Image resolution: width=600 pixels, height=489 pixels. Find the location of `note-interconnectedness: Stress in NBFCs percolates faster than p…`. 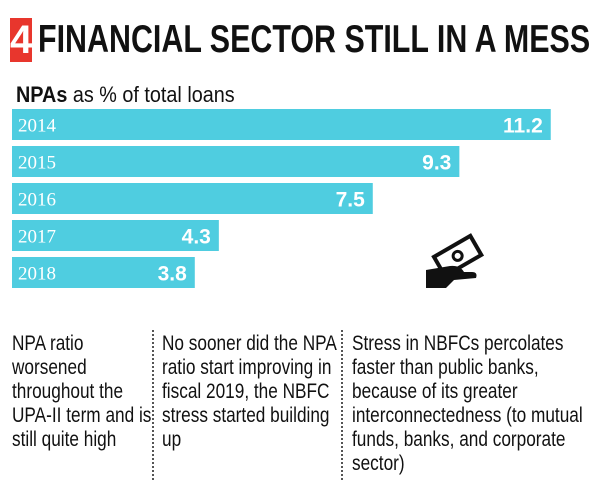

note-interconnectedness: Stress in NBFCs percolates faster than p… is located at coordinates (467, 403).